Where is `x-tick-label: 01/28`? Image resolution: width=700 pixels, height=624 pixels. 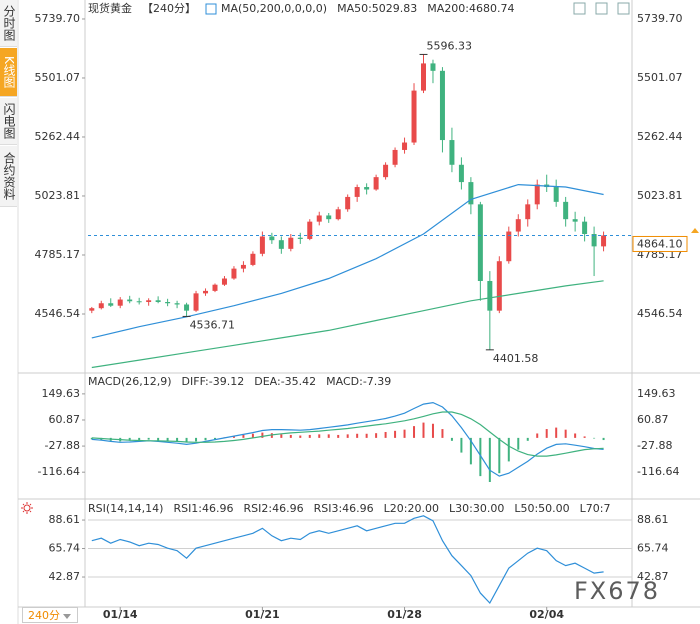
x-tick-label: 01/28 is located at coordinates (404, 614).